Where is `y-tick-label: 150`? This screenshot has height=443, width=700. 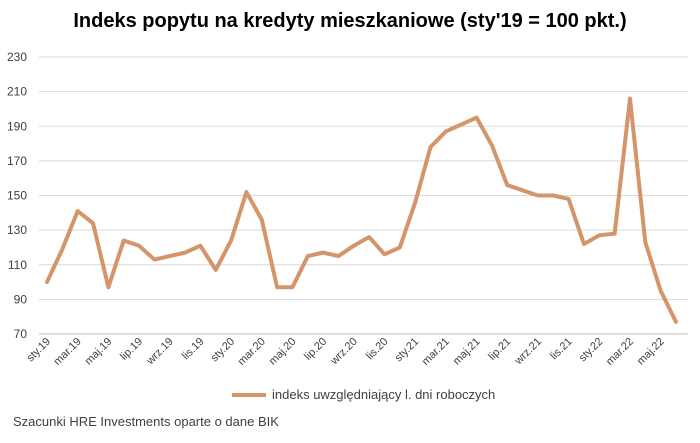 y-tick-label: 150 is located at coordinates (17, 196).